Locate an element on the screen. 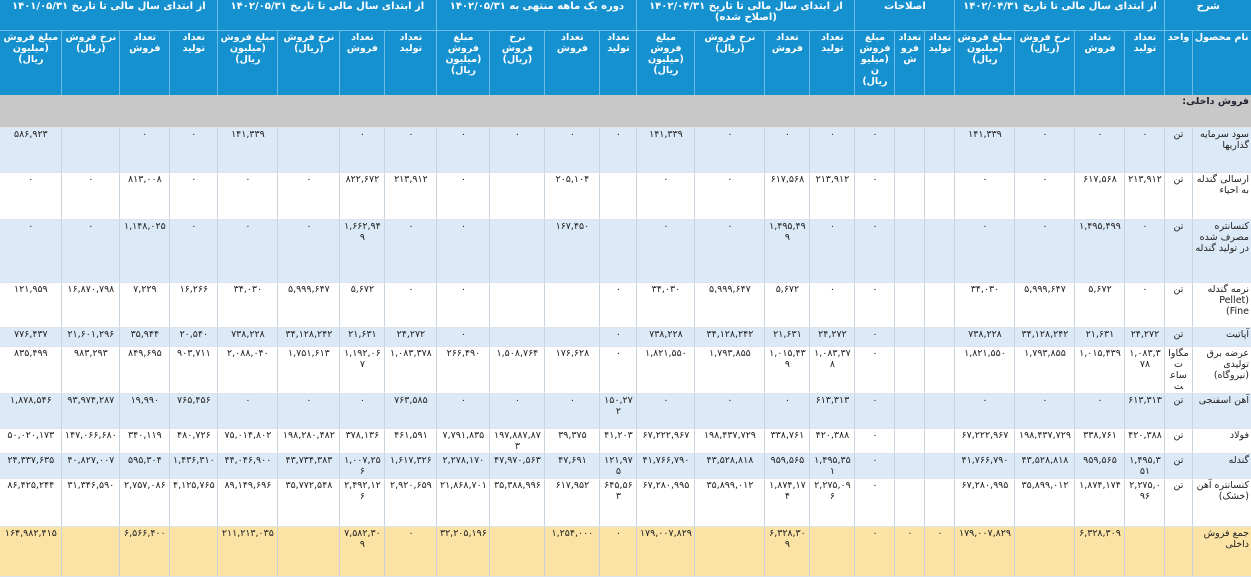 Image resolution: width=1251 pixels, height=577 pixels. cell: ۹۵۹,۵۶۵ is located at coordinates (787, 466).